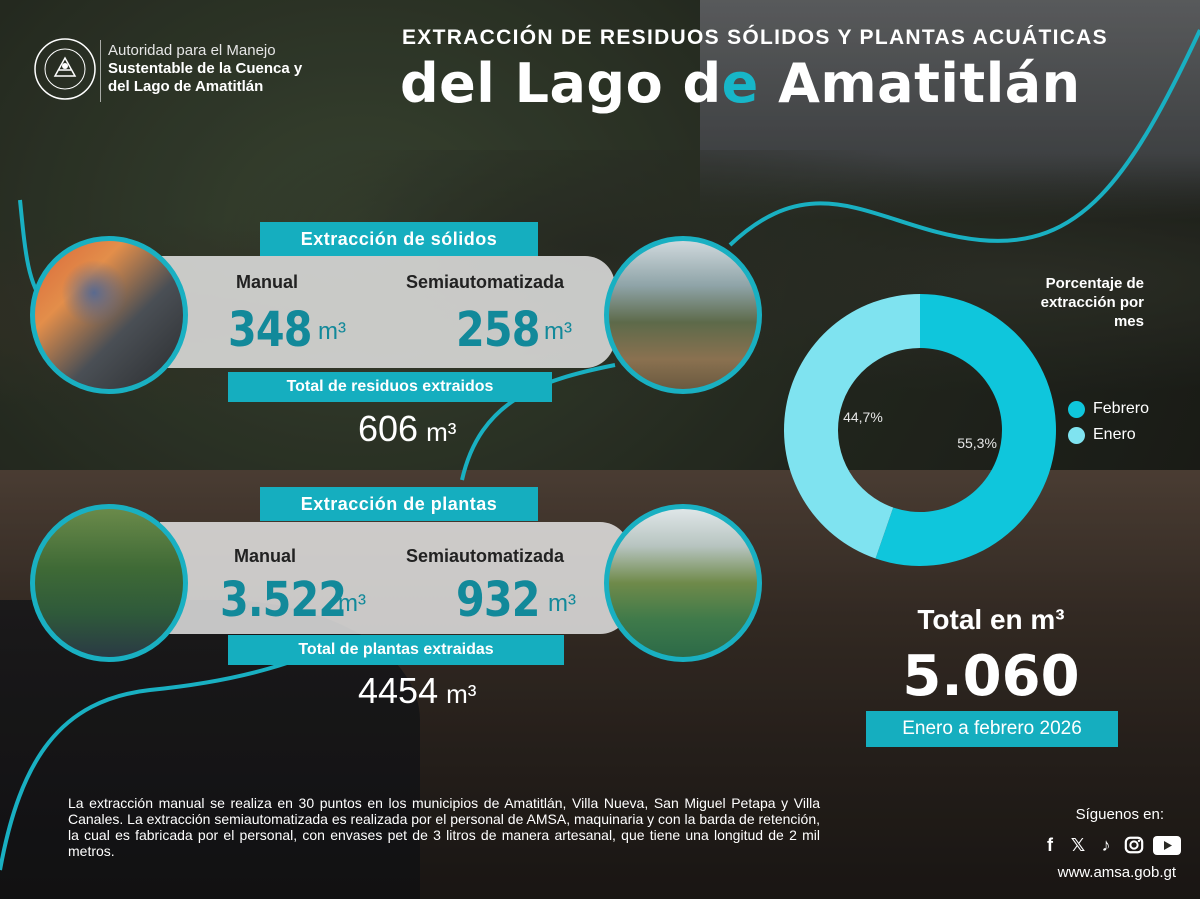  Describe the element at coordinates (991, 619) in the screenshot. I see `summary-label: Total en m³` at that location.